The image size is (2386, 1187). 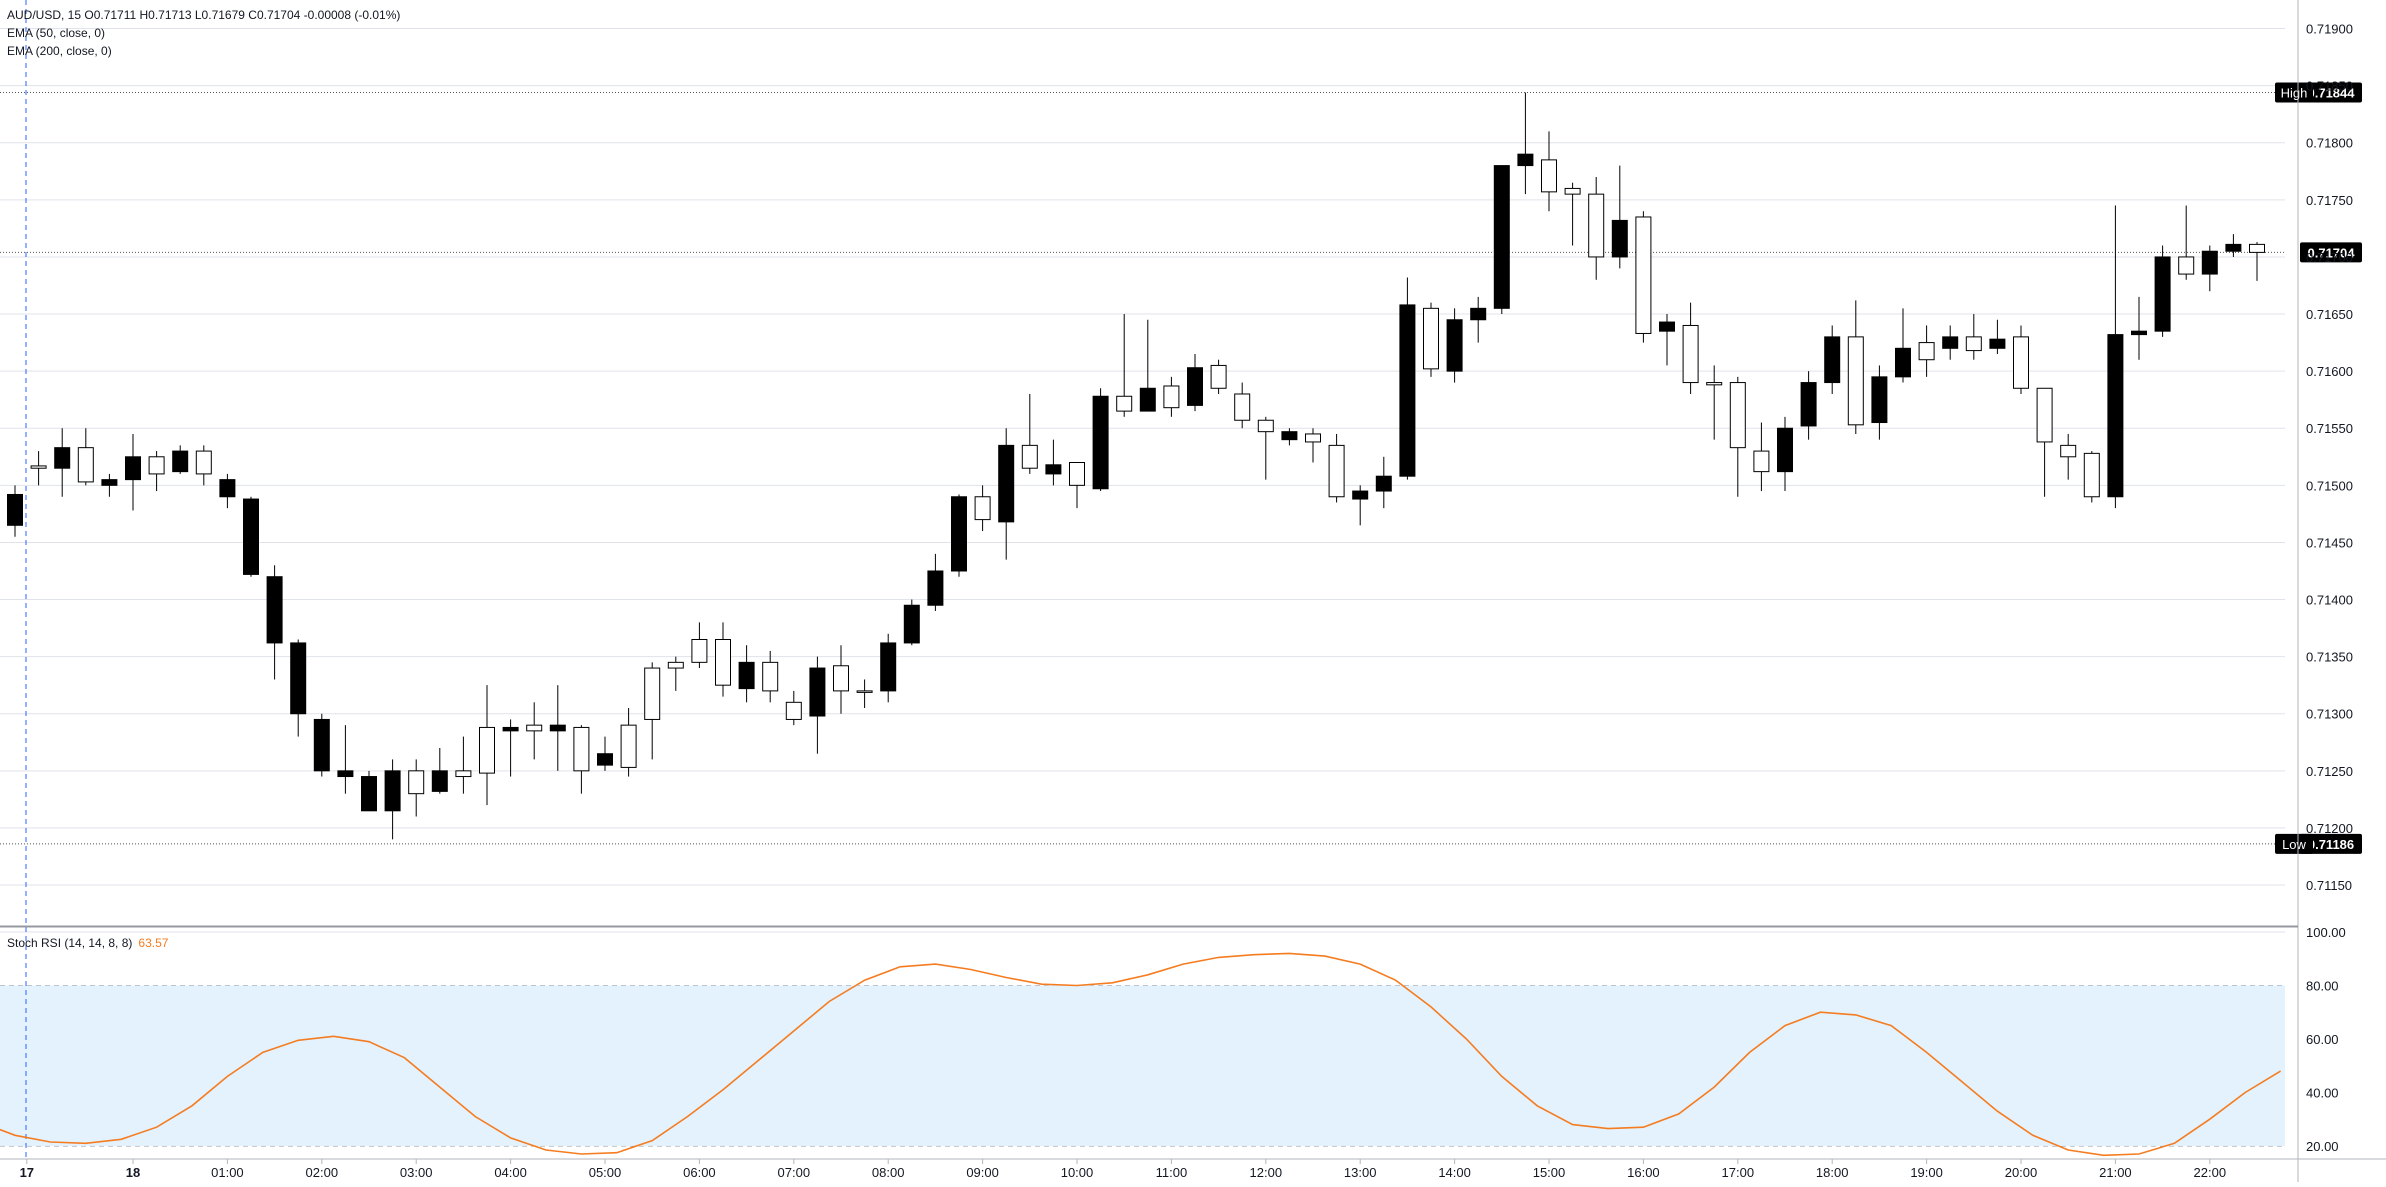 I want to click on time-tick-label: 18:00, so click(x=1832, y=1172).